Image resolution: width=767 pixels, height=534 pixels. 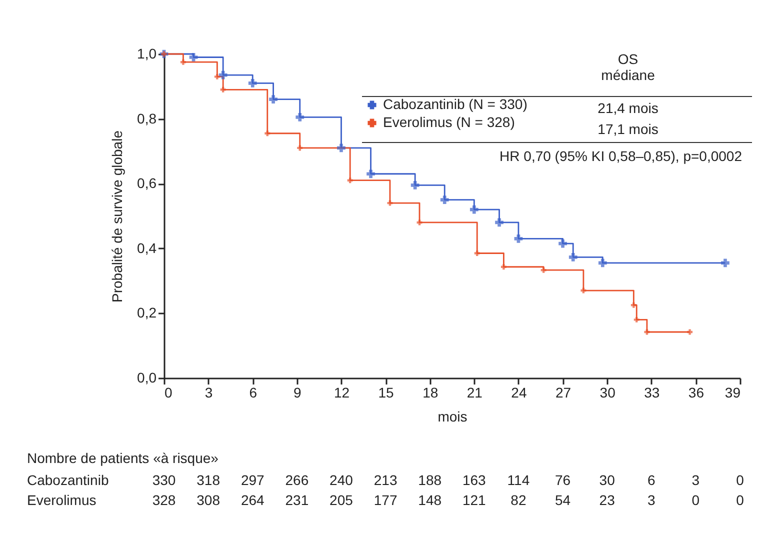 What do you see at coordinates (297, 480) in the screenshot?
I see `text: 266` at bounding box center [297, 480].